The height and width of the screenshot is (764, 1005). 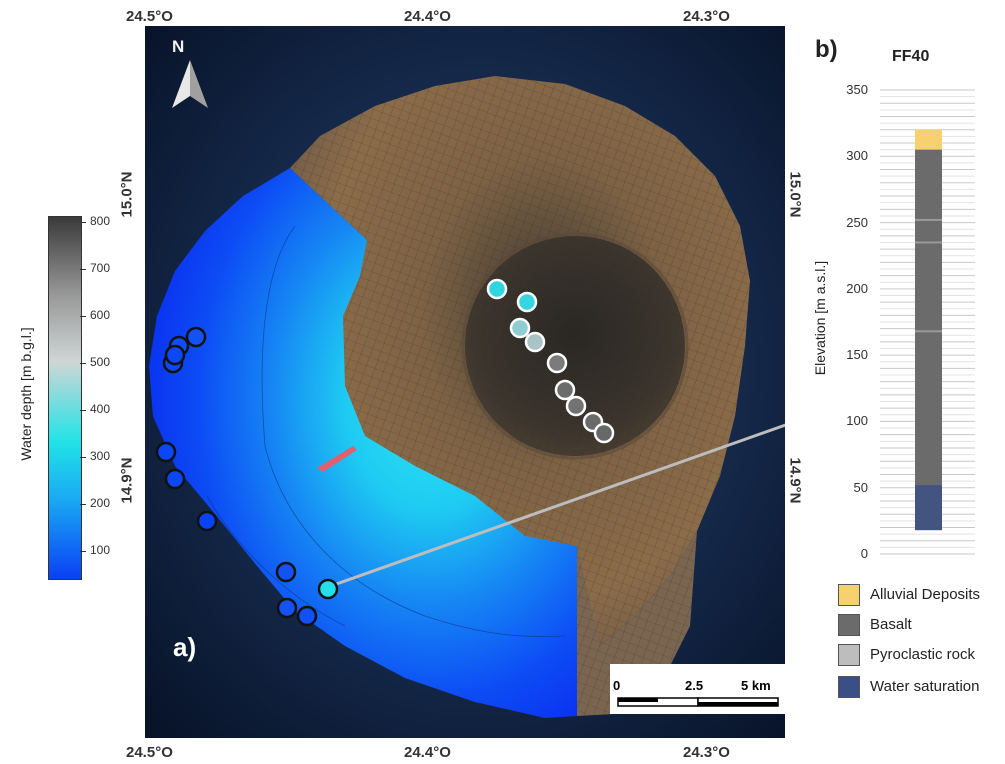 What do you see at coordinates (925, 686) in the screenshot?
I see `legend-label: Water saturation` at bounding box center [925, 686].